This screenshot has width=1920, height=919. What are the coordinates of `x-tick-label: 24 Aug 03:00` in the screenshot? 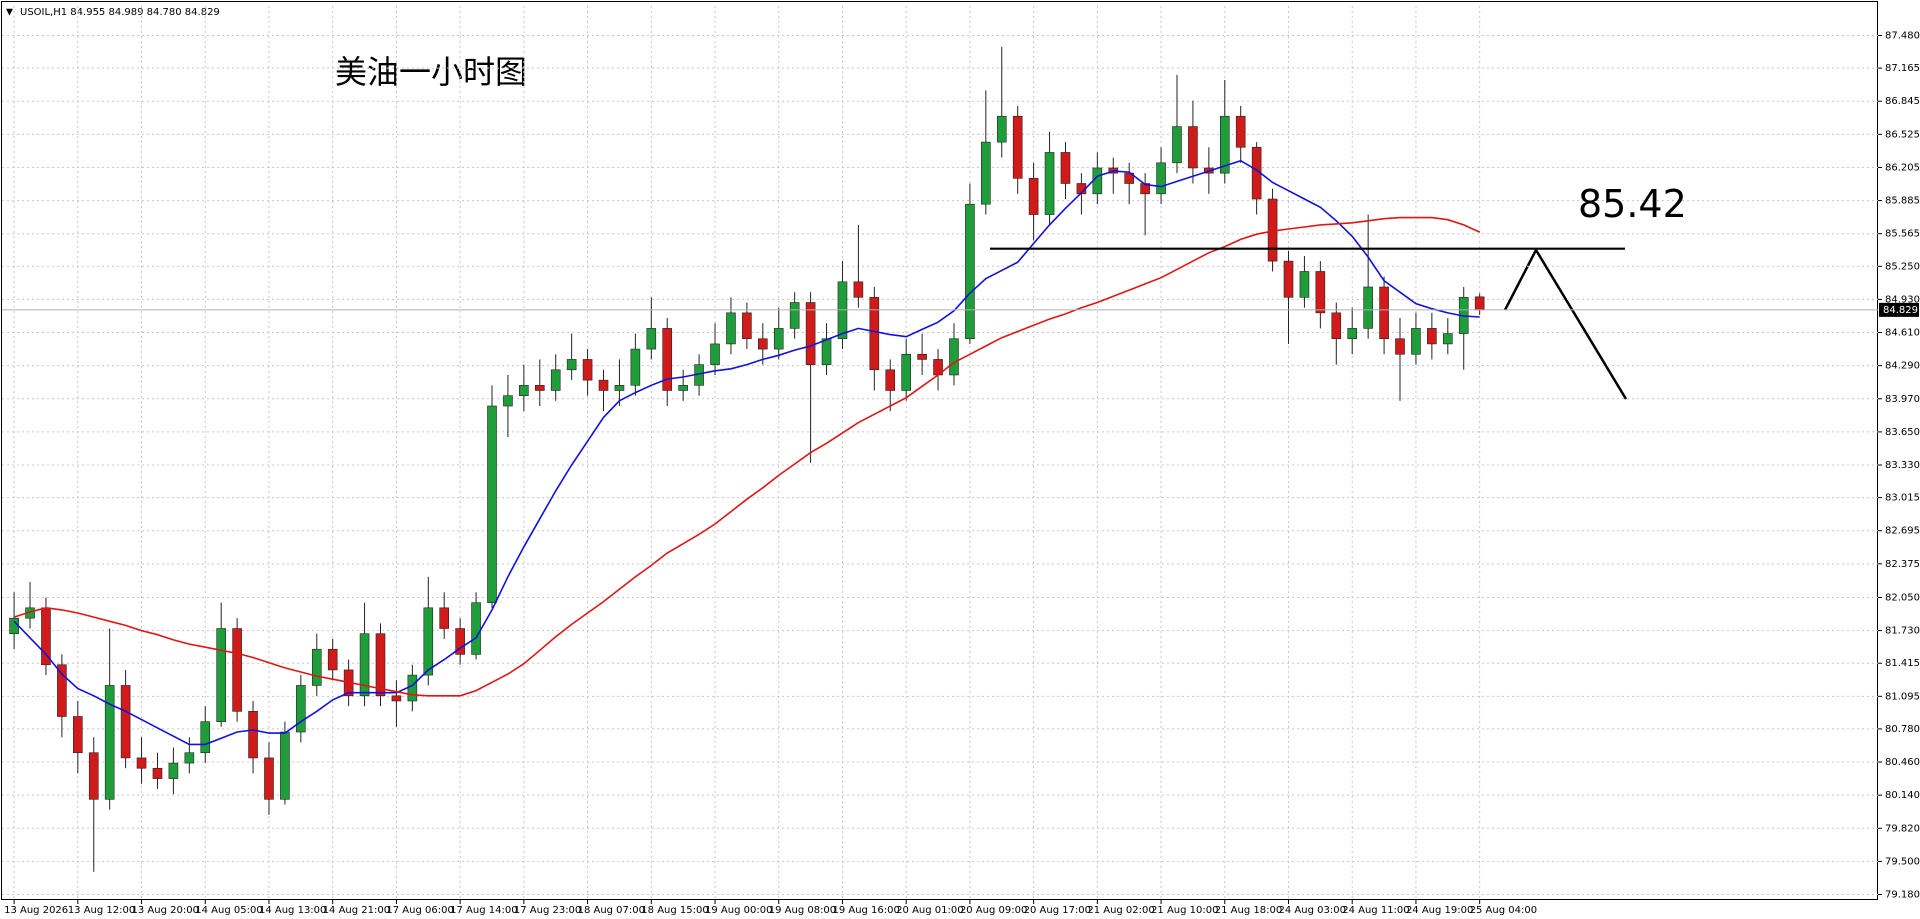 It's located at (1312, 910).